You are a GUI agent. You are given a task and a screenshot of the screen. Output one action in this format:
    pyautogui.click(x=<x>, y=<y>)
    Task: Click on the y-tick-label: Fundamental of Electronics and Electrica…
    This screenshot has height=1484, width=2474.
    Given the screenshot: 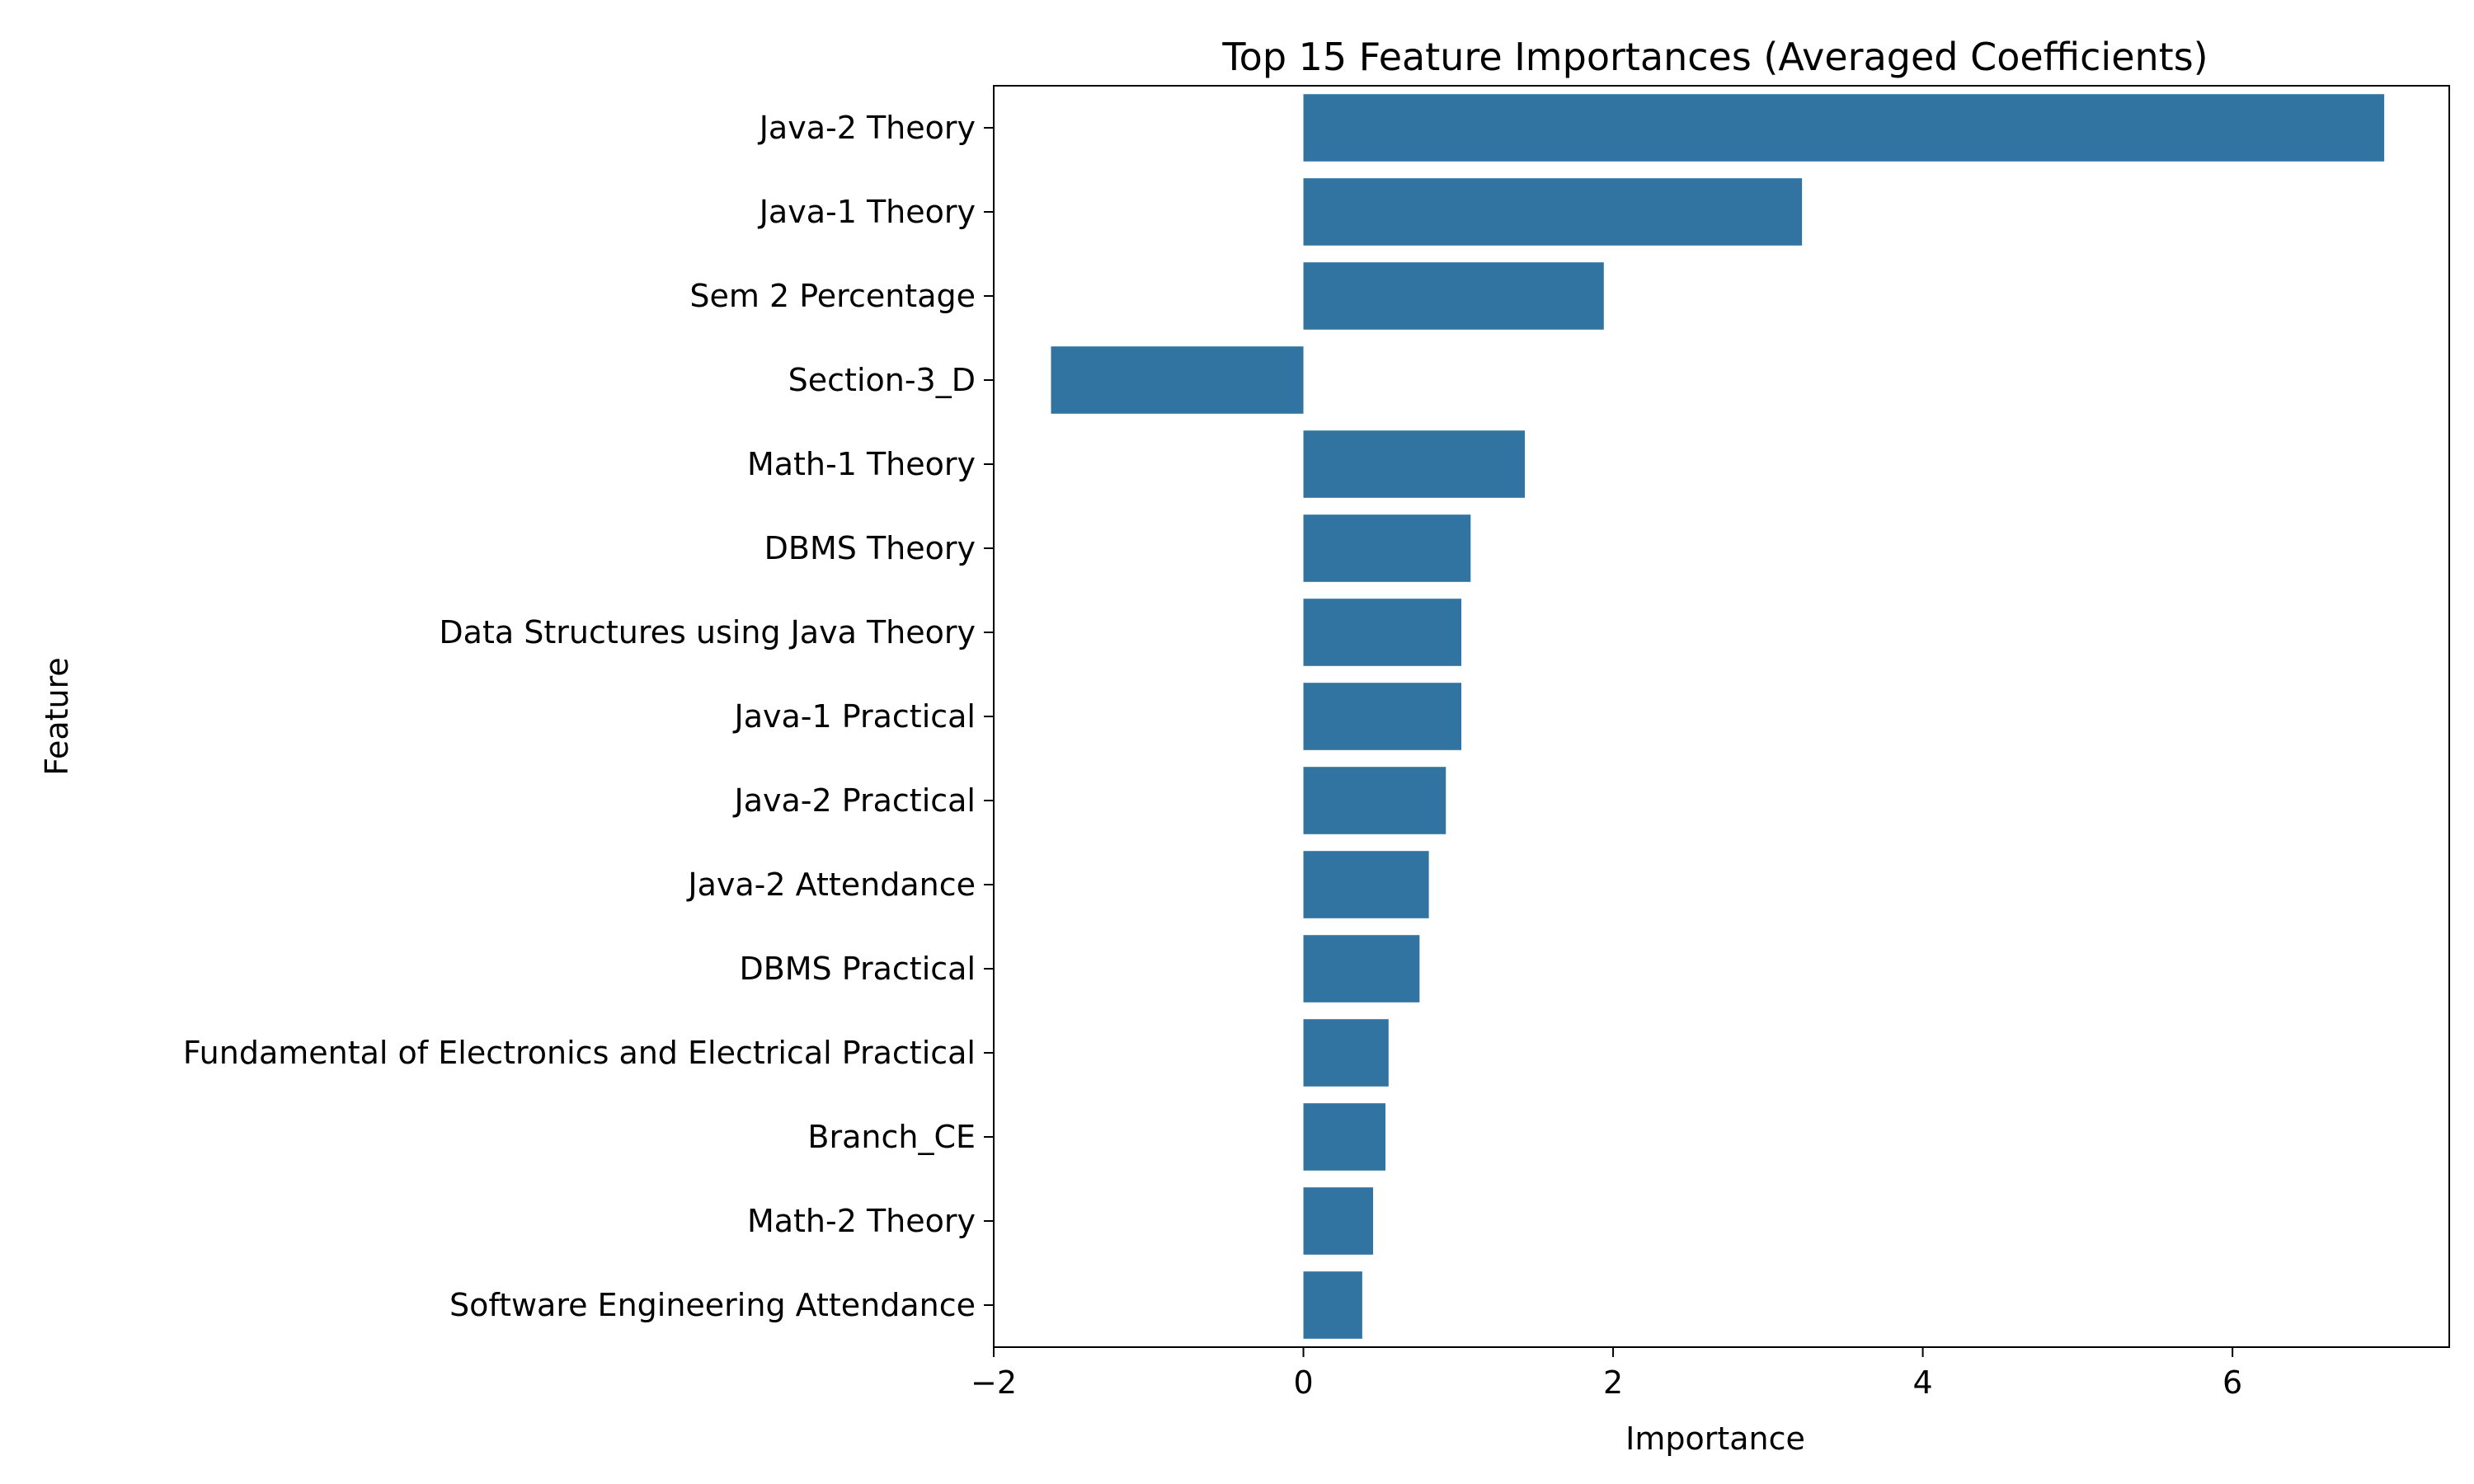 What is the action you would take?
    pyautogui.click(x=579, y=1053)
    